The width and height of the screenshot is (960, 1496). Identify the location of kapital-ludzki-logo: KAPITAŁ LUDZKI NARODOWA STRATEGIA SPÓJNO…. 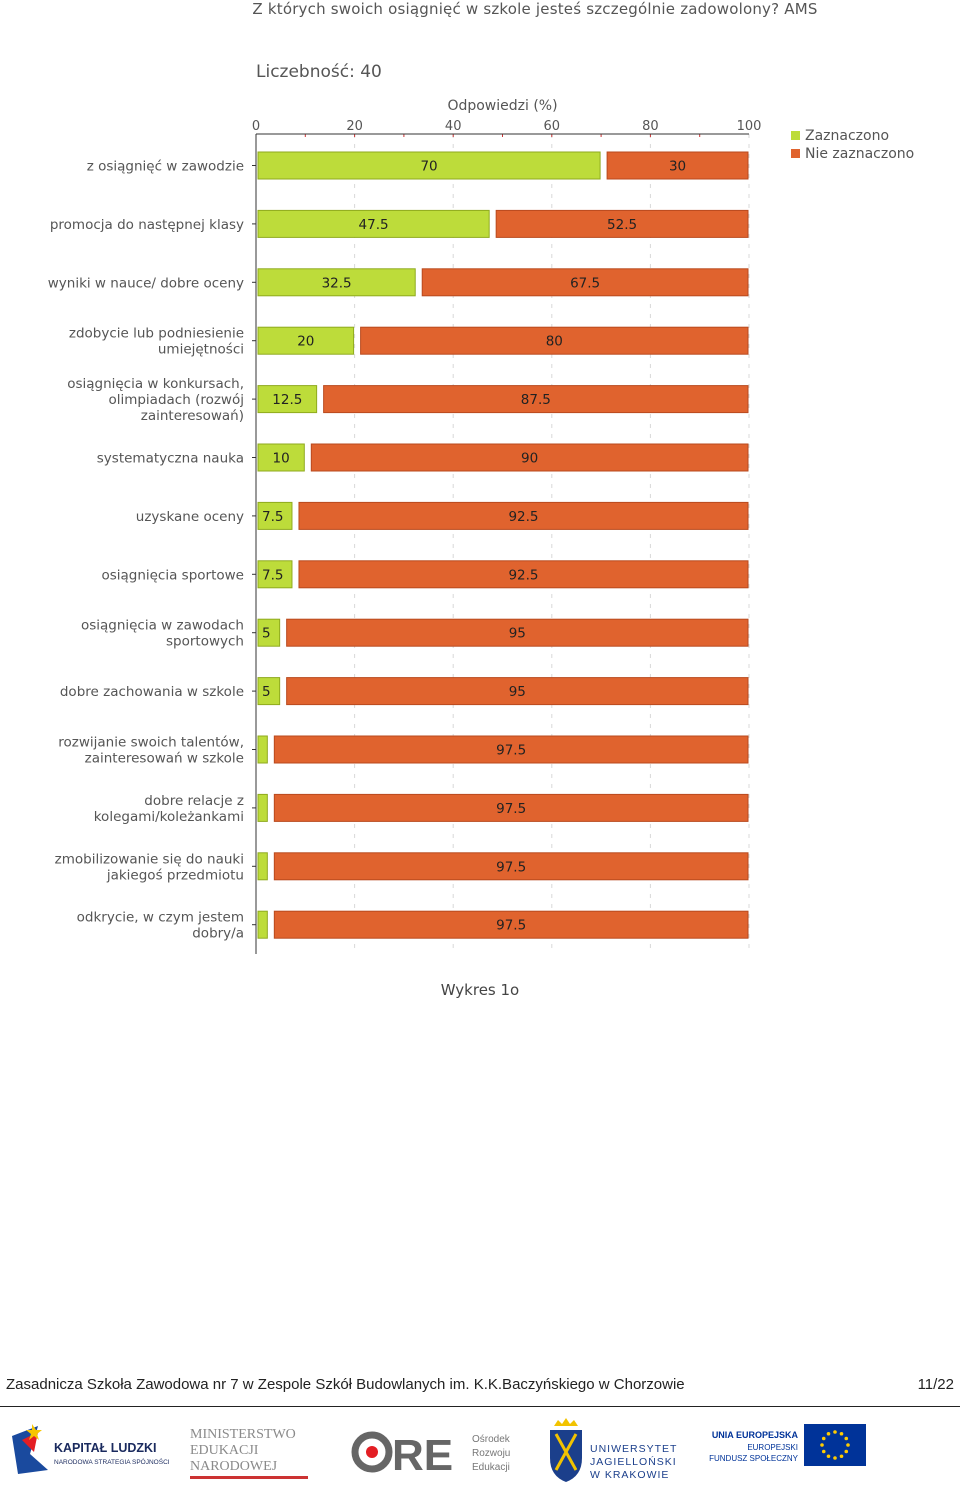
(91, 1449).